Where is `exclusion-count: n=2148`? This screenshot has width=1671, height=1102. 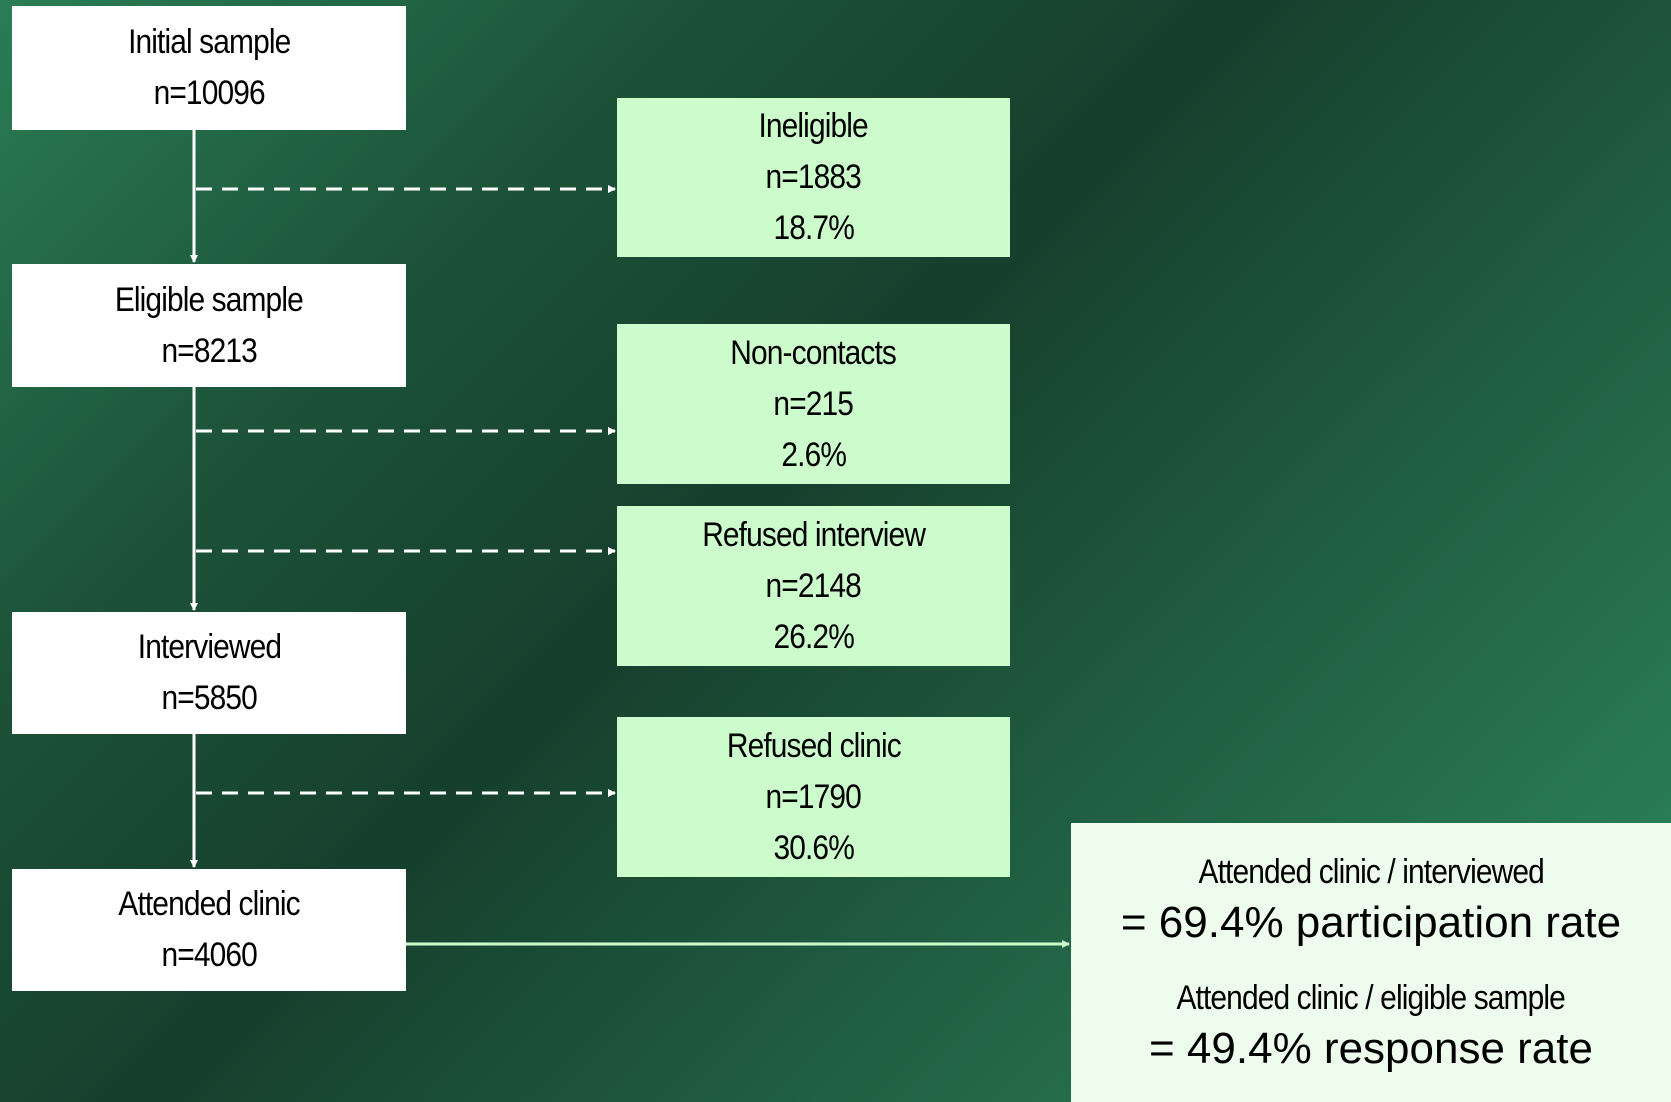 exclusion-count: n=2148 is located at coordinates (813, 585).